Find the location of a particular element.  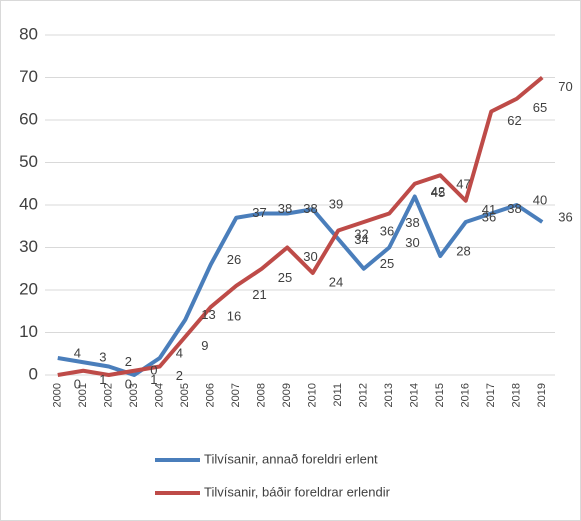

x-tick-label: 2019 is located at coordinates (542, 395).